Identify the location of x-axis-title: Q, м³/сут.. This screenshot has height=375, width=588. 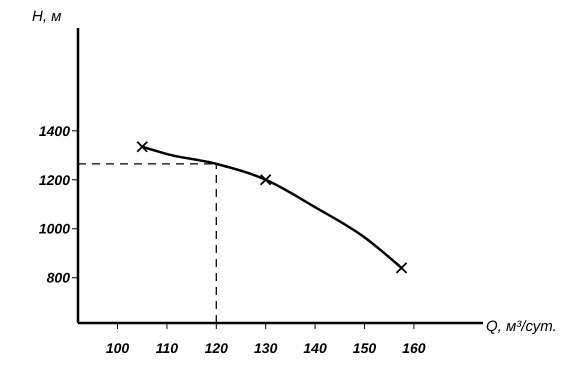
(521, 326).